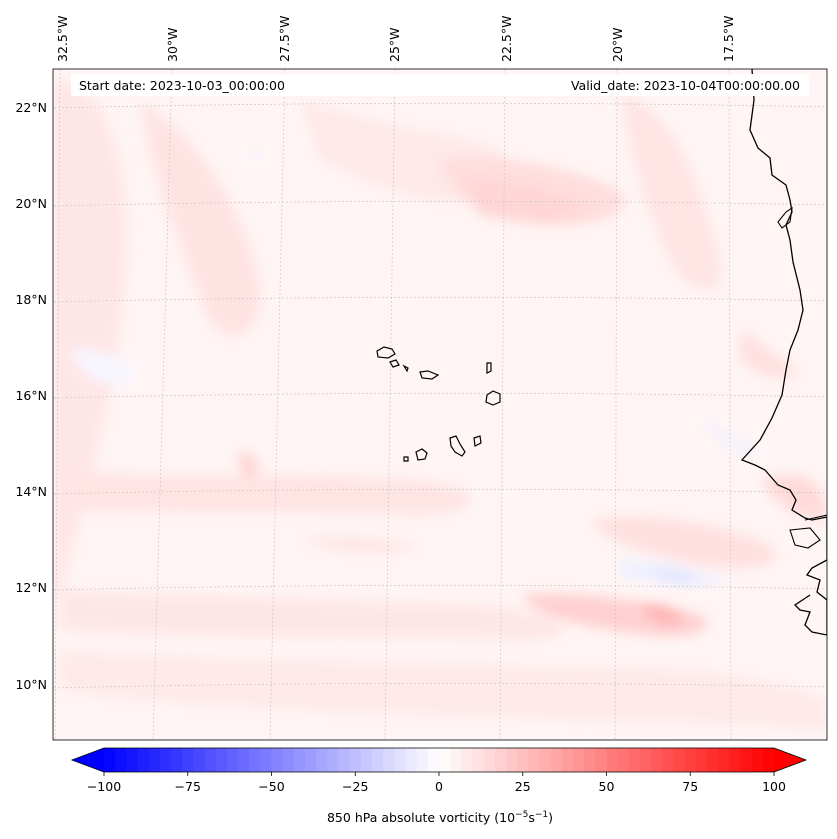 This screenshot has width=837, height=839. I want to click on colorbar-tick-label: 75, so click(690, 786).